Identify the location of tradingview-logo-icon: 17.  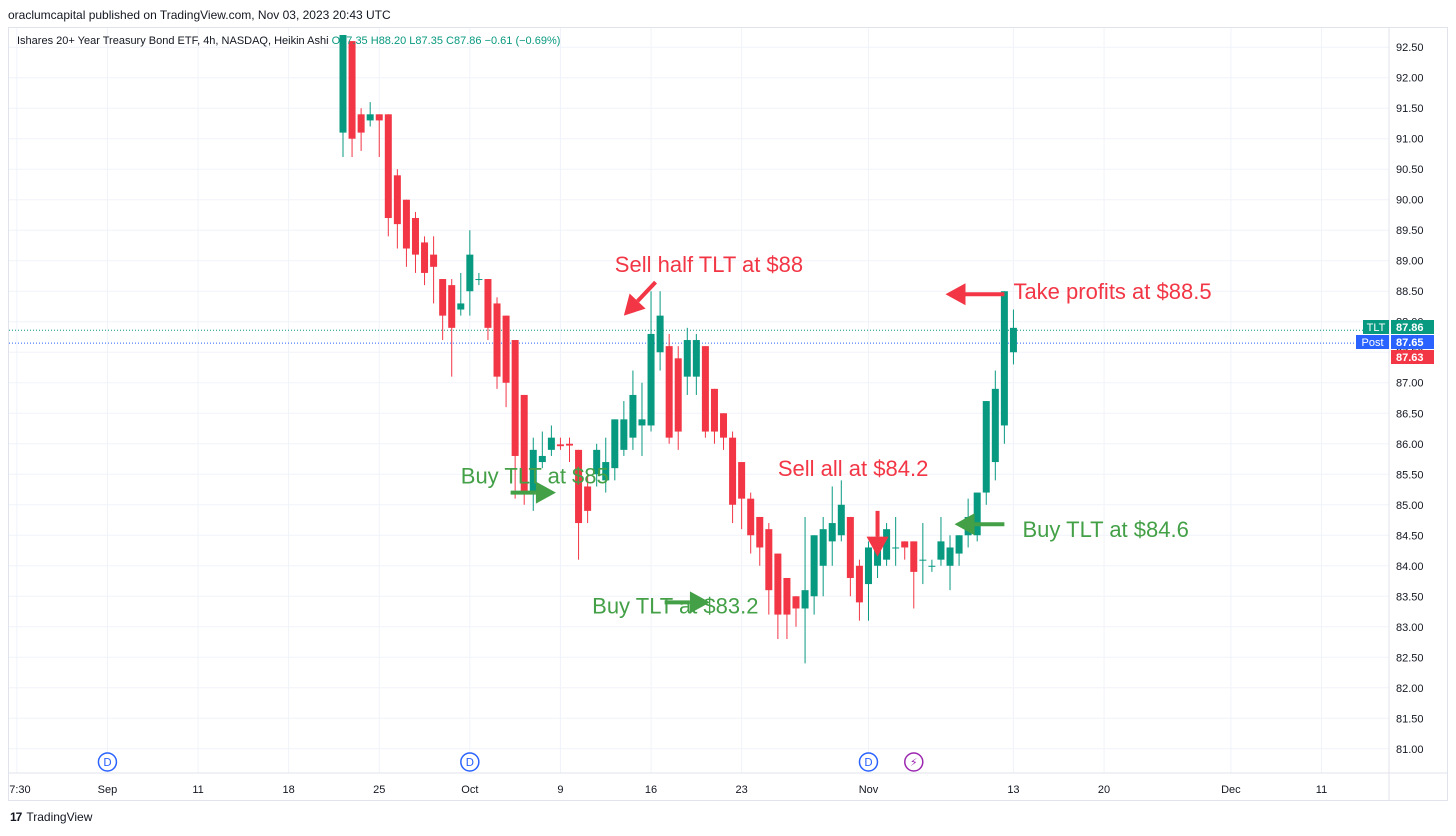
(16, 817).